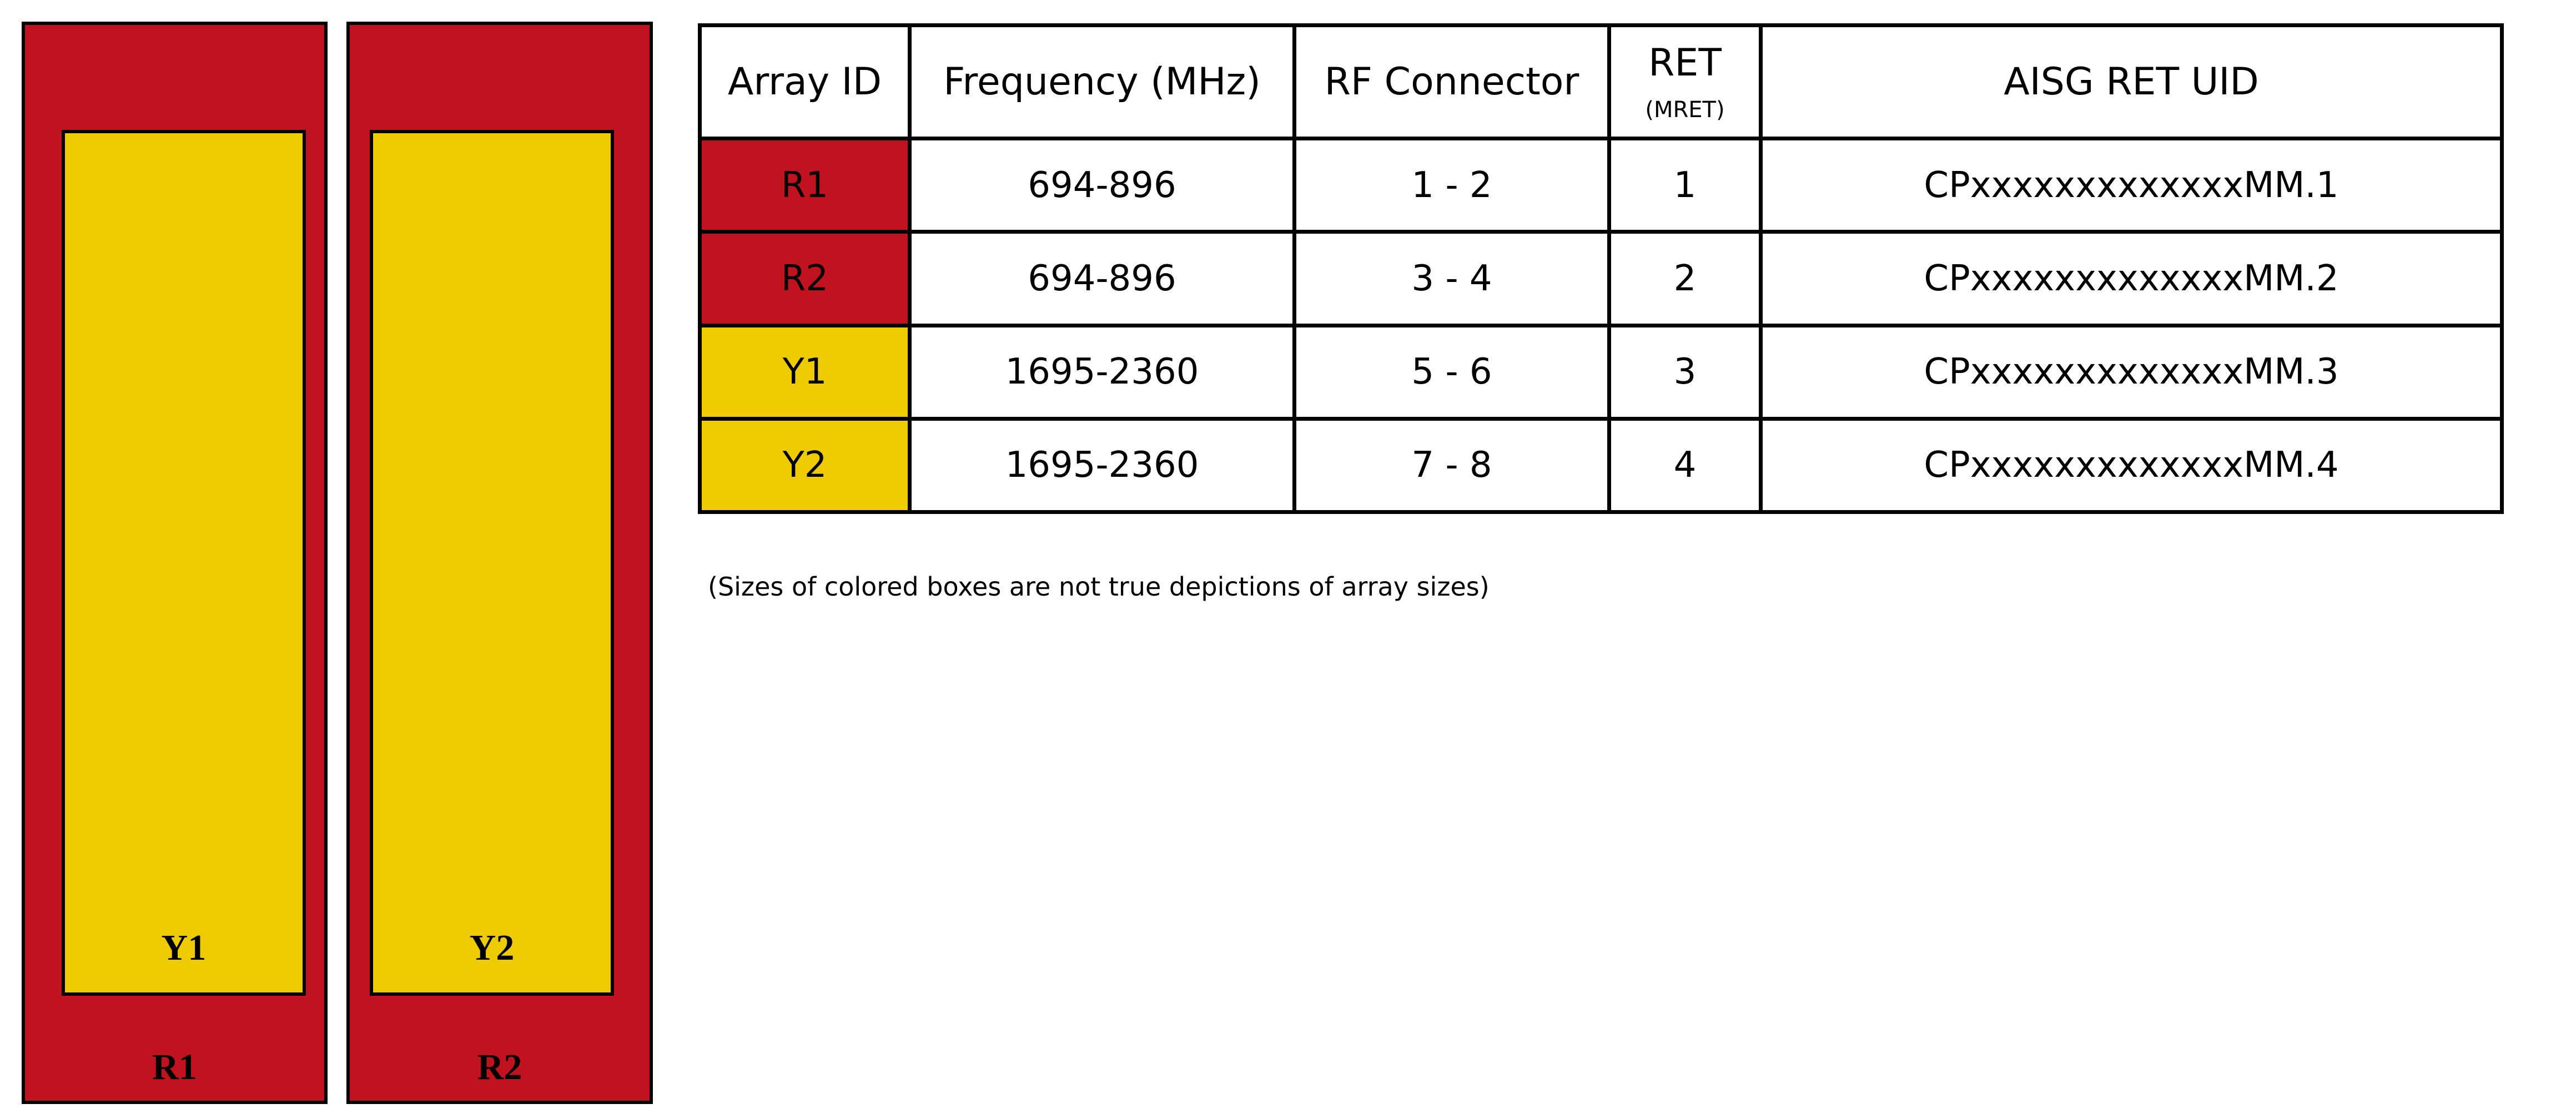  What do you see at coordinates (1685, 110) in the screenshot?
I see `header-ret-sub: (MRET)` at bounding box center [1685, 110].